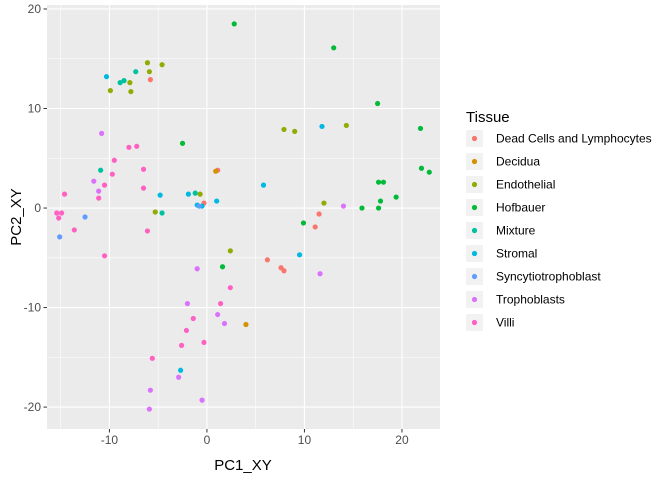  I want to click on y-tick-label: 10, so click(35, 109).